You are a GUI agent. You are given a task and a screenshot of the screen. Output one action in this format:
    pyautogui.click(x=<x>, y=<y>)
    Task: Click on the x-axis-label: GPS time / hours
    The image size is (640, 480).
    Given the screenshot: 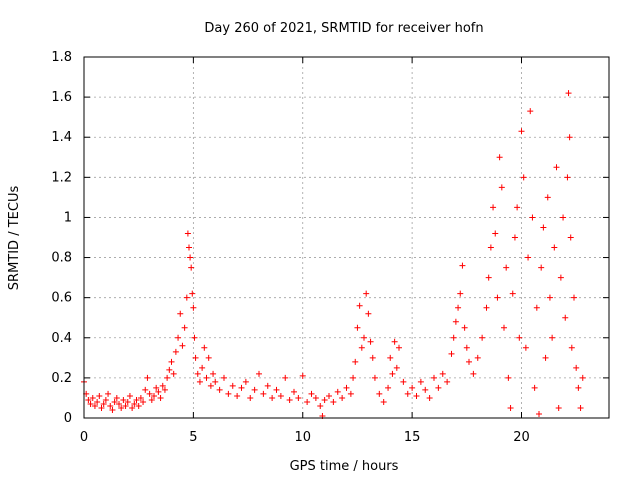 What is the action you would take?
    pyautogui.click(x=344, y=466)
    